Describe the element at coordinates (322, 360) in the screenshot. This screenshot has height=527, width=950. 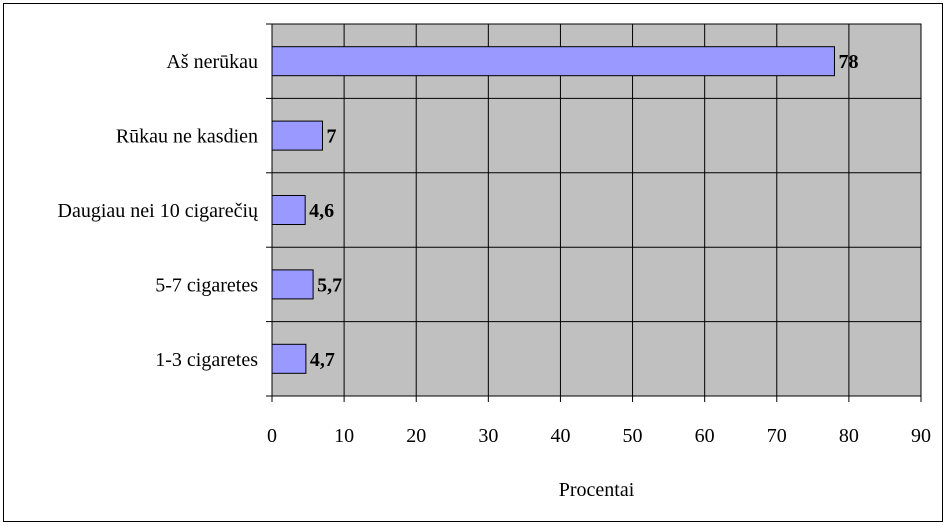
I see `data-label: 4,7` at that location.